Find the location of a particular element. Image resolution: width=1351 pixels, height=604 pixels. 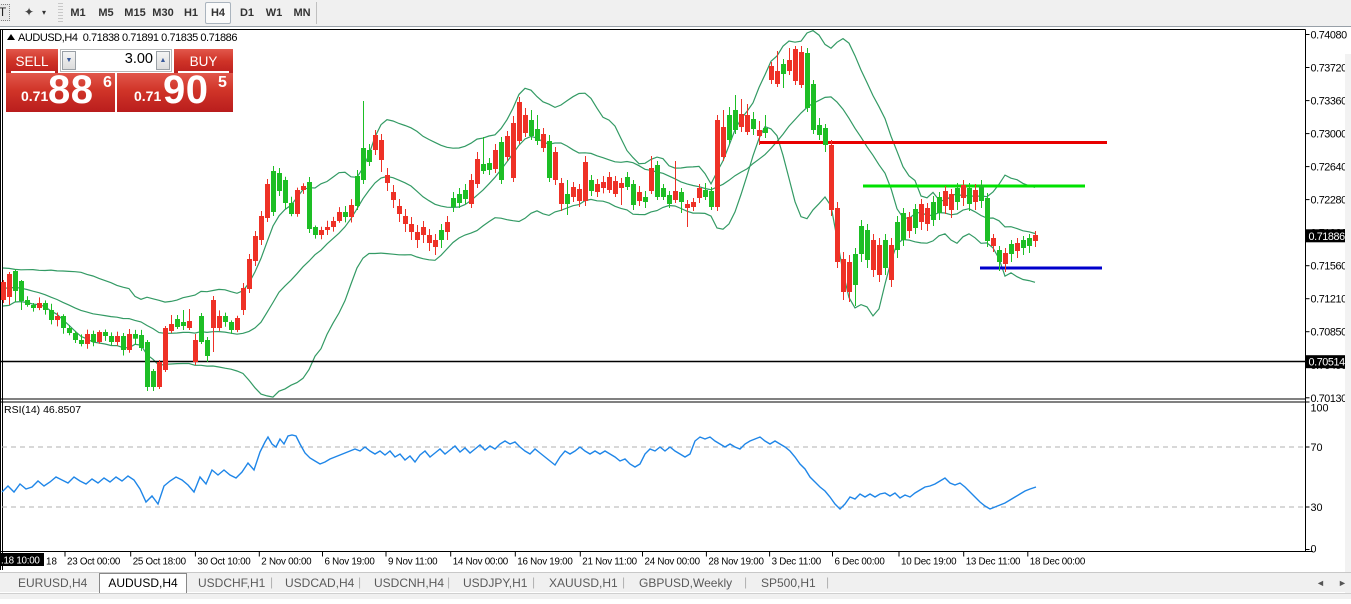

svg-text: 18 Dec 00:00 is located at coordinates (1058, 562).